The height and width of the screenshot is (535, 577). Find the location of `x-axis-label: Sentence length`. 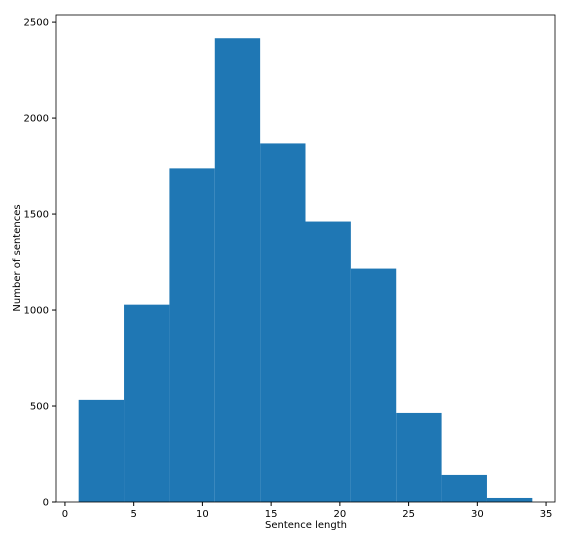

x-axis-label: Sentence length is located at coordinates (306, 525).